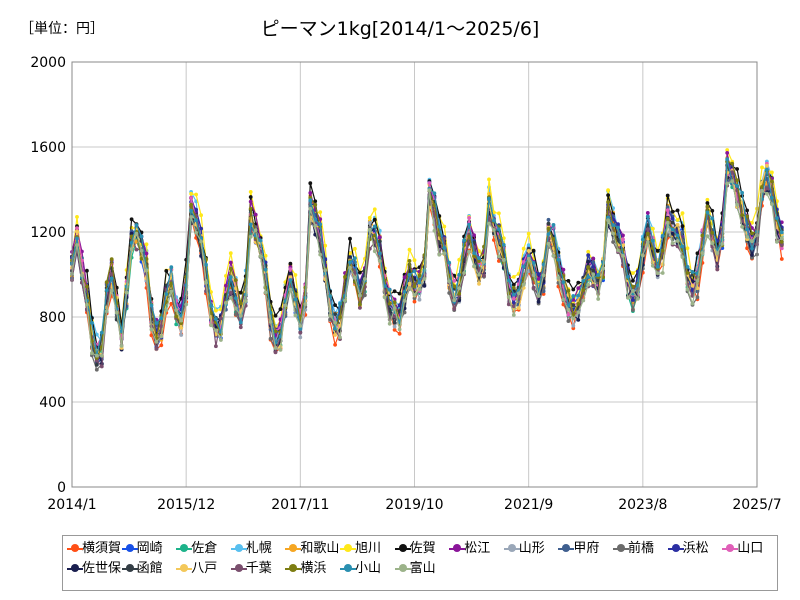 This screenshot has width=800, height=600. Describe the element at coordinates (48, 233) in the screenshot. I see `y-tick-label: 1200` at that location.